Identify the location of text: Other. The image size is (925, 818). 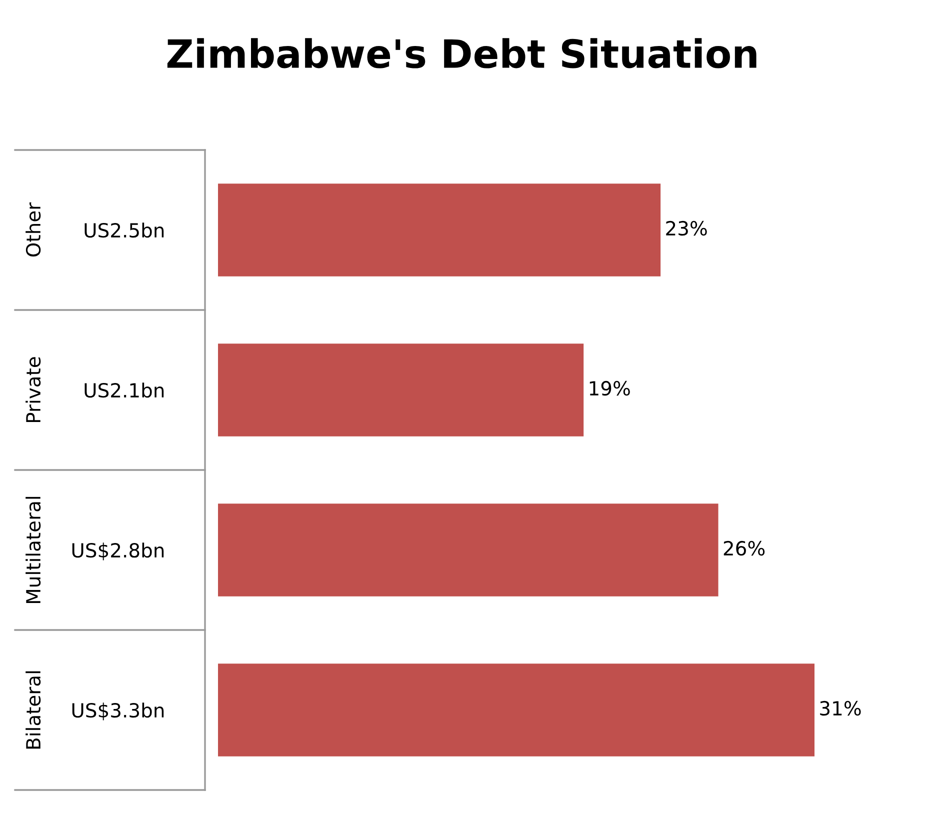
(33, 229).